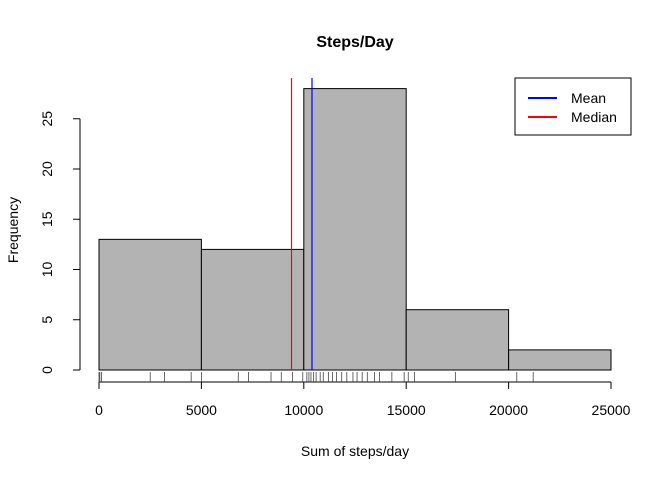 This screenshot has height=480, width=672. What do you see at coordinates (303, 410) in the screenshot?
I see `x-tick-label: 10000` at bounding box center [303, 410].